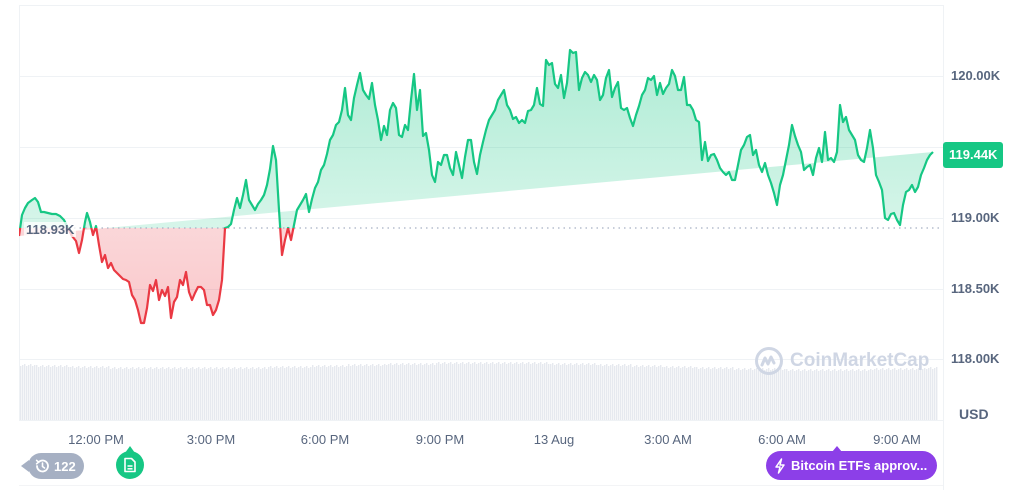 Image resolution: width=1010 pixels, height=490 pixels. I want to click on x-tick-12pm: 12:00 PM, so click(96, 439).